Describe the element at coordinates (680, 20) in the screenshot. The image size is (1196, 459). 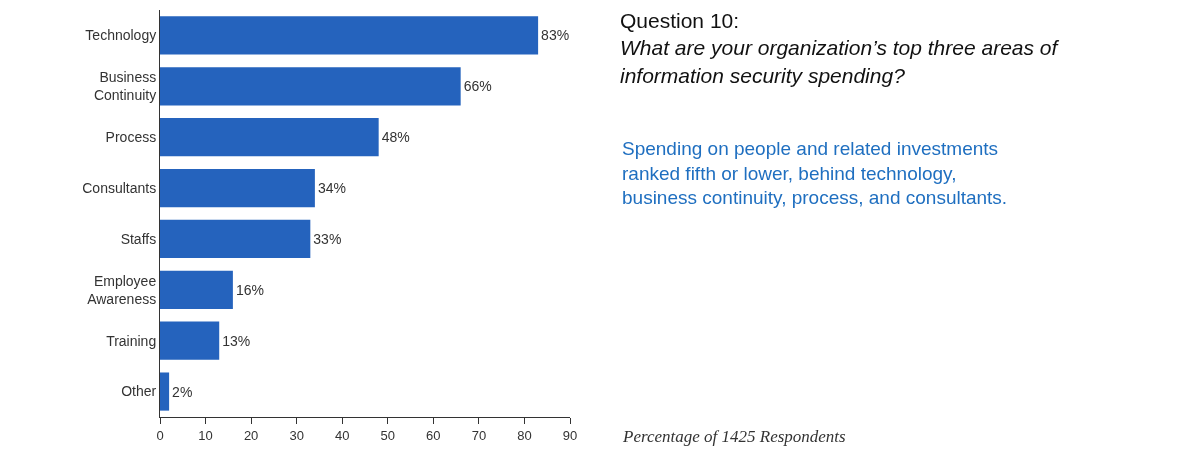
I see `text: Question 10:` at that location.